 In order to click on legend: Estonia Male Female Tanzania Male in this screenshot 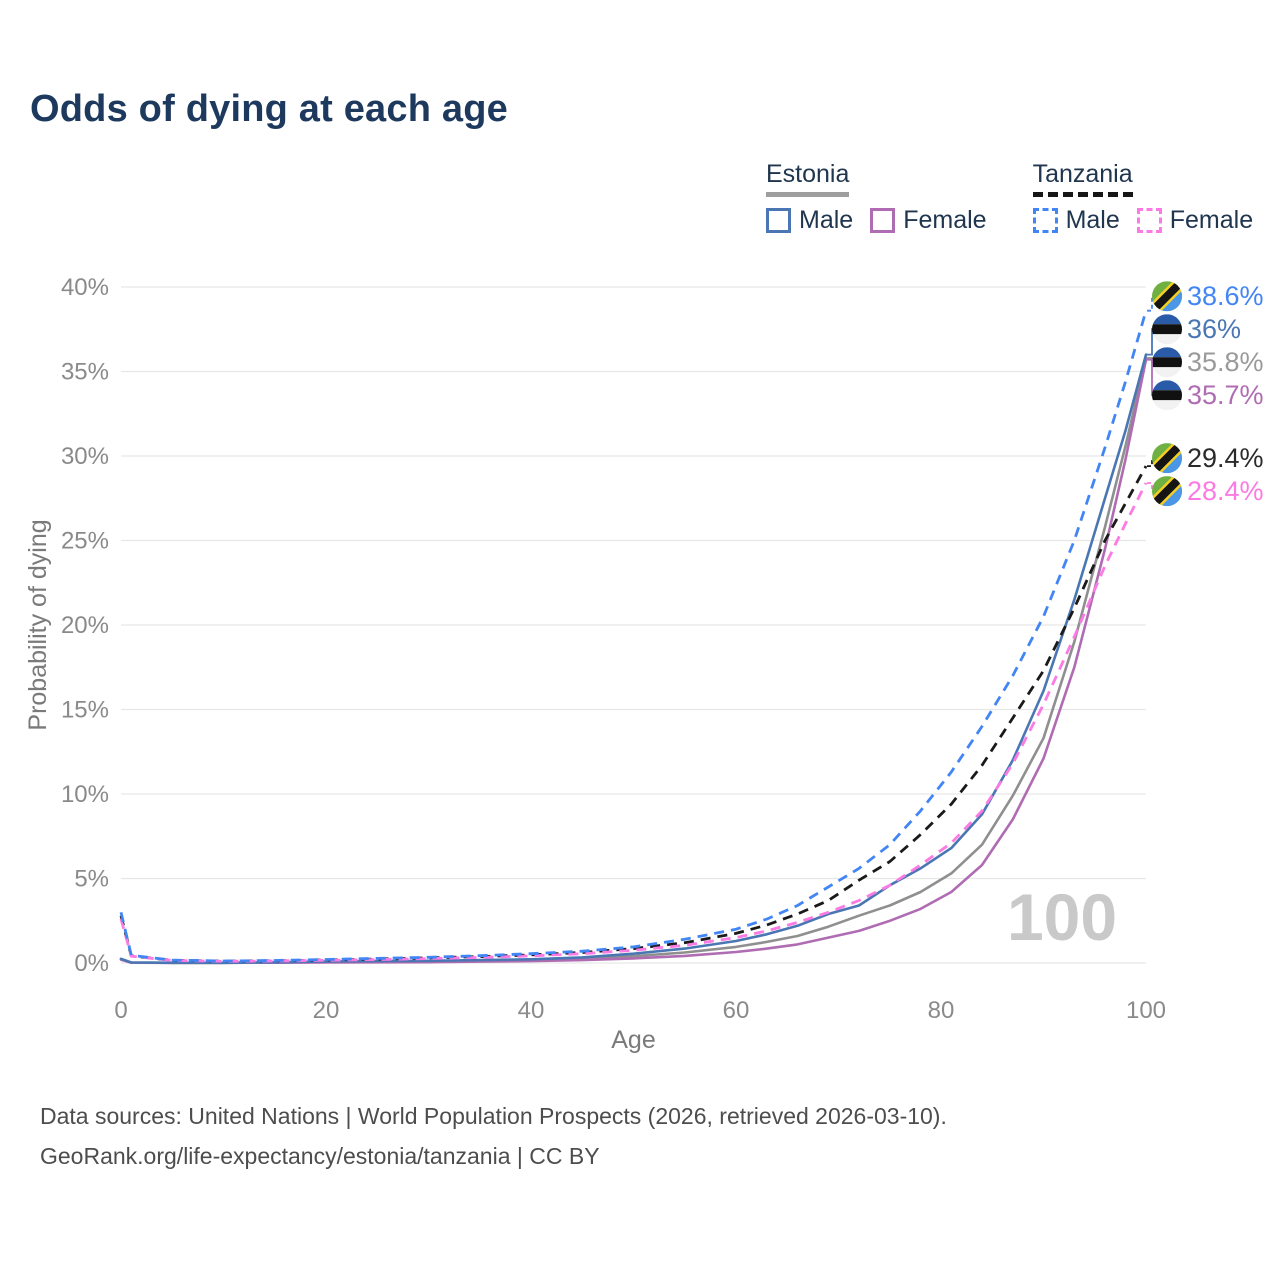, I will do `click(1009, 197)`.